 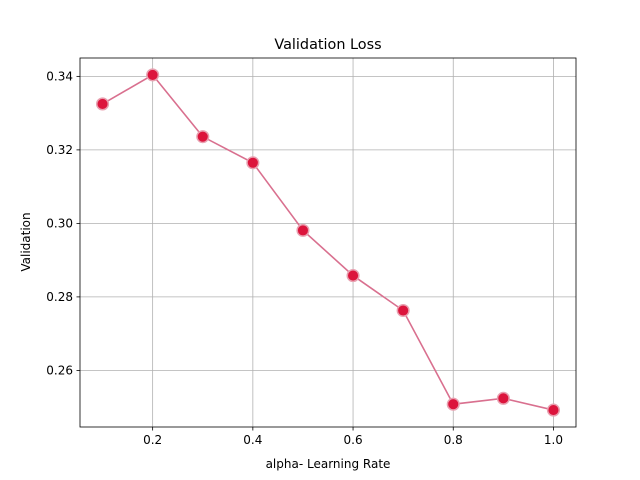 What do you see at coordinates (26, 241) in the screenshot?
I see `y-axis-label: Validation` at bounding box center [26, 241].